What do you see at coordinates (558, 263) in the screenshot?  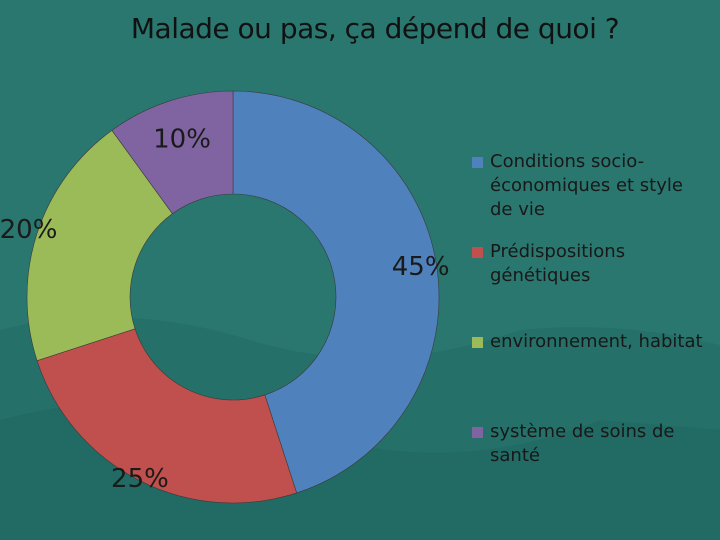 I see `legend-label-2: Prédispositions génétiques` at bounding box center [558, 263].